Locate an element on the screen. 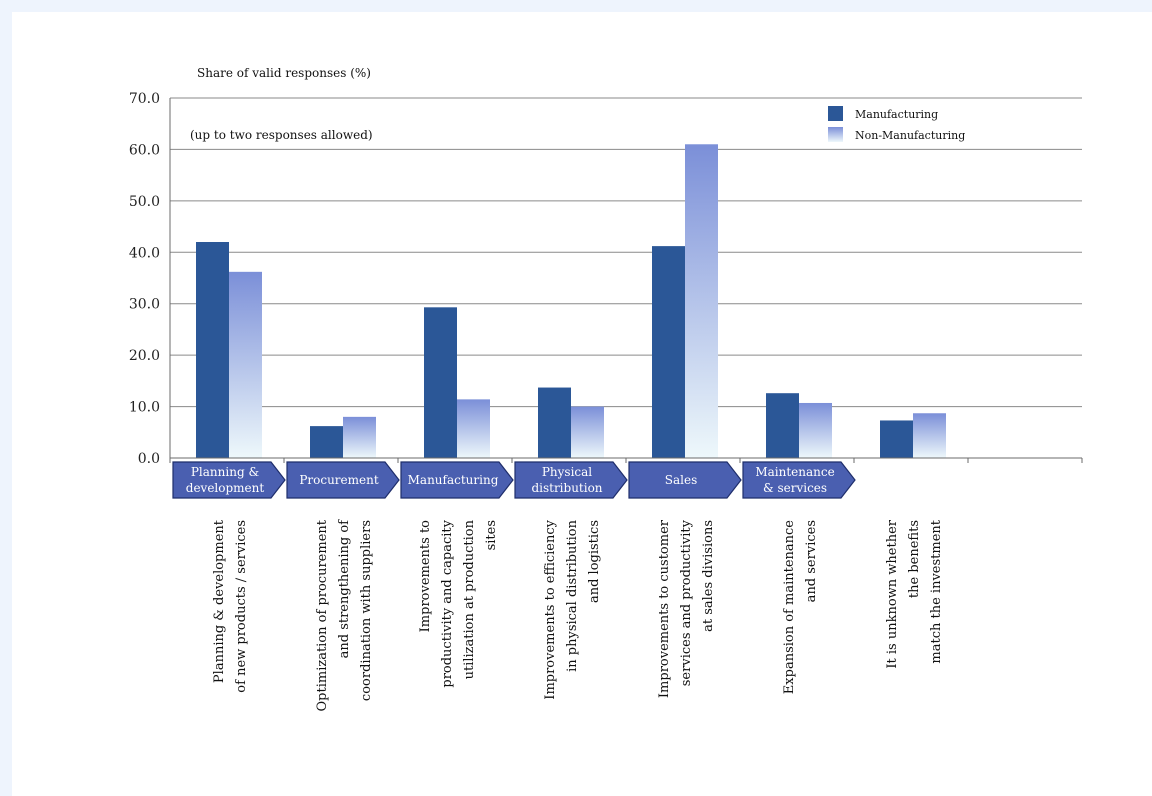 The image size is (1152, 796). category-label: Expansion of maintenance and services is located at coordinates (800, 607).